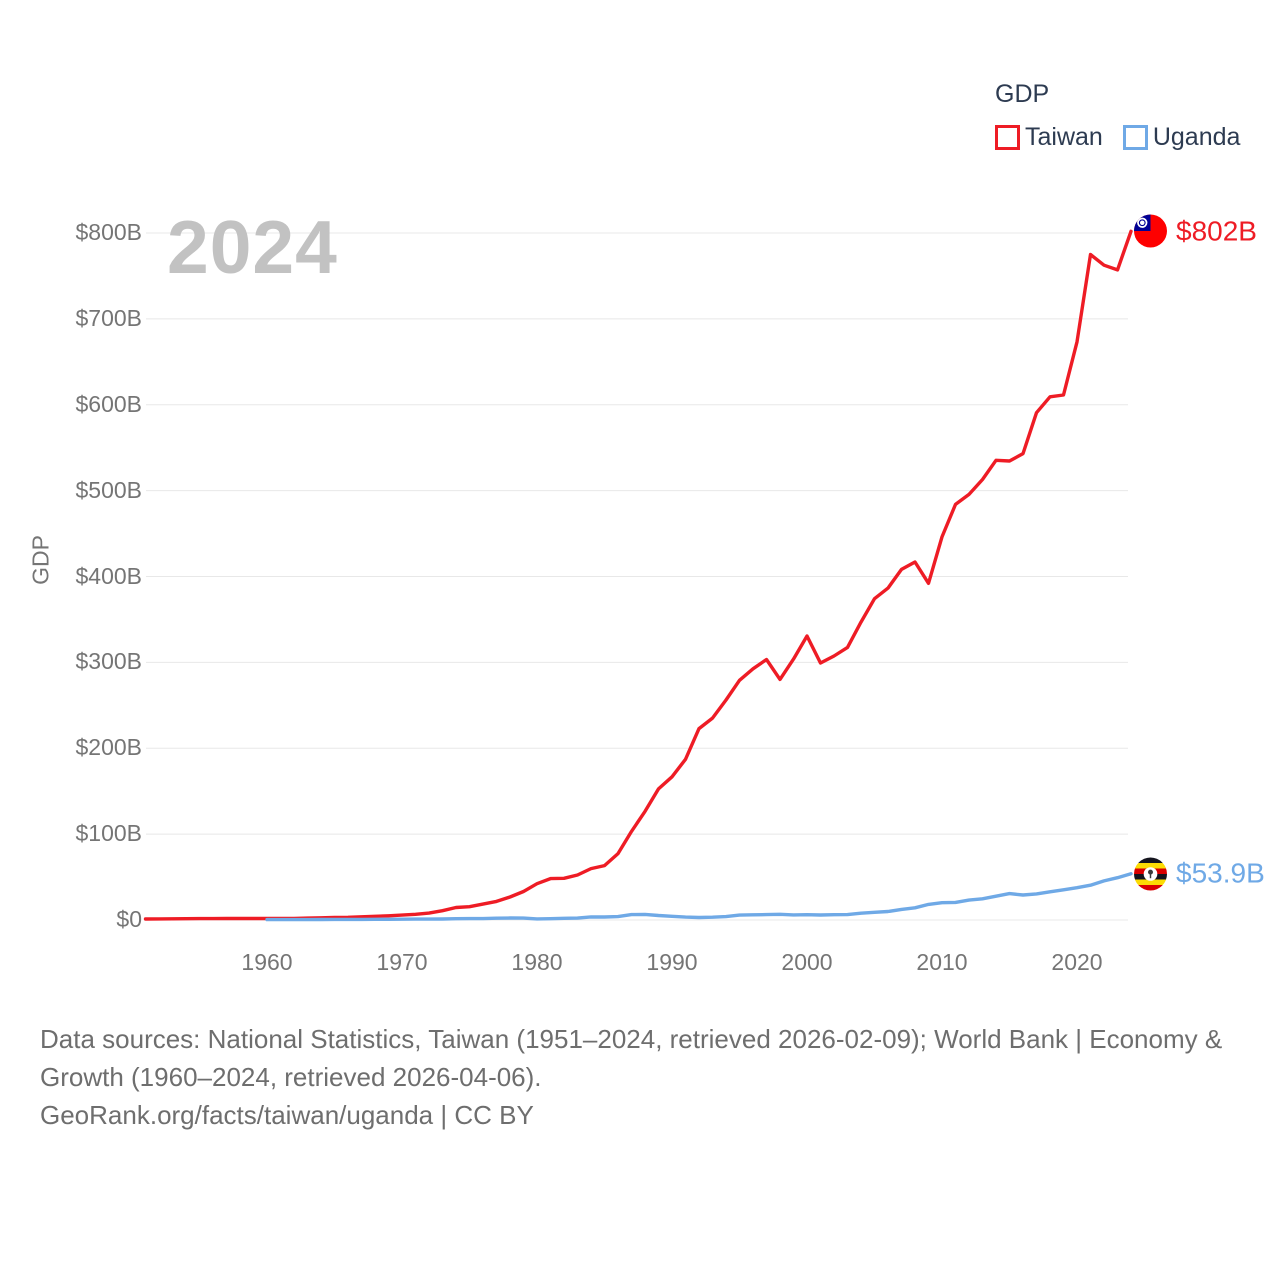 The height and width of the screenshot is (1280, 1280). I want to click on uganda-end-value: $53.9B, so click(1220, 873).